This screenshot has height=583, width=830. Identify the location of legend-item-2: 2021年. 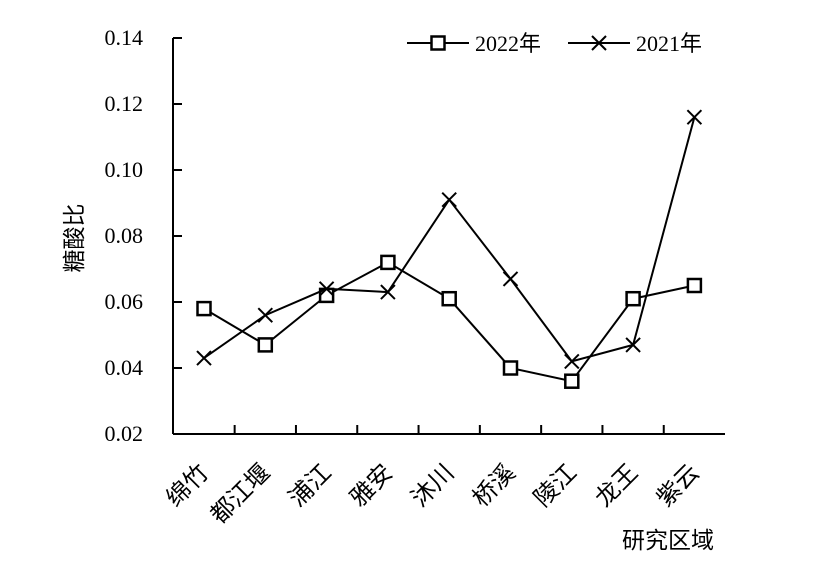
(635, 43).